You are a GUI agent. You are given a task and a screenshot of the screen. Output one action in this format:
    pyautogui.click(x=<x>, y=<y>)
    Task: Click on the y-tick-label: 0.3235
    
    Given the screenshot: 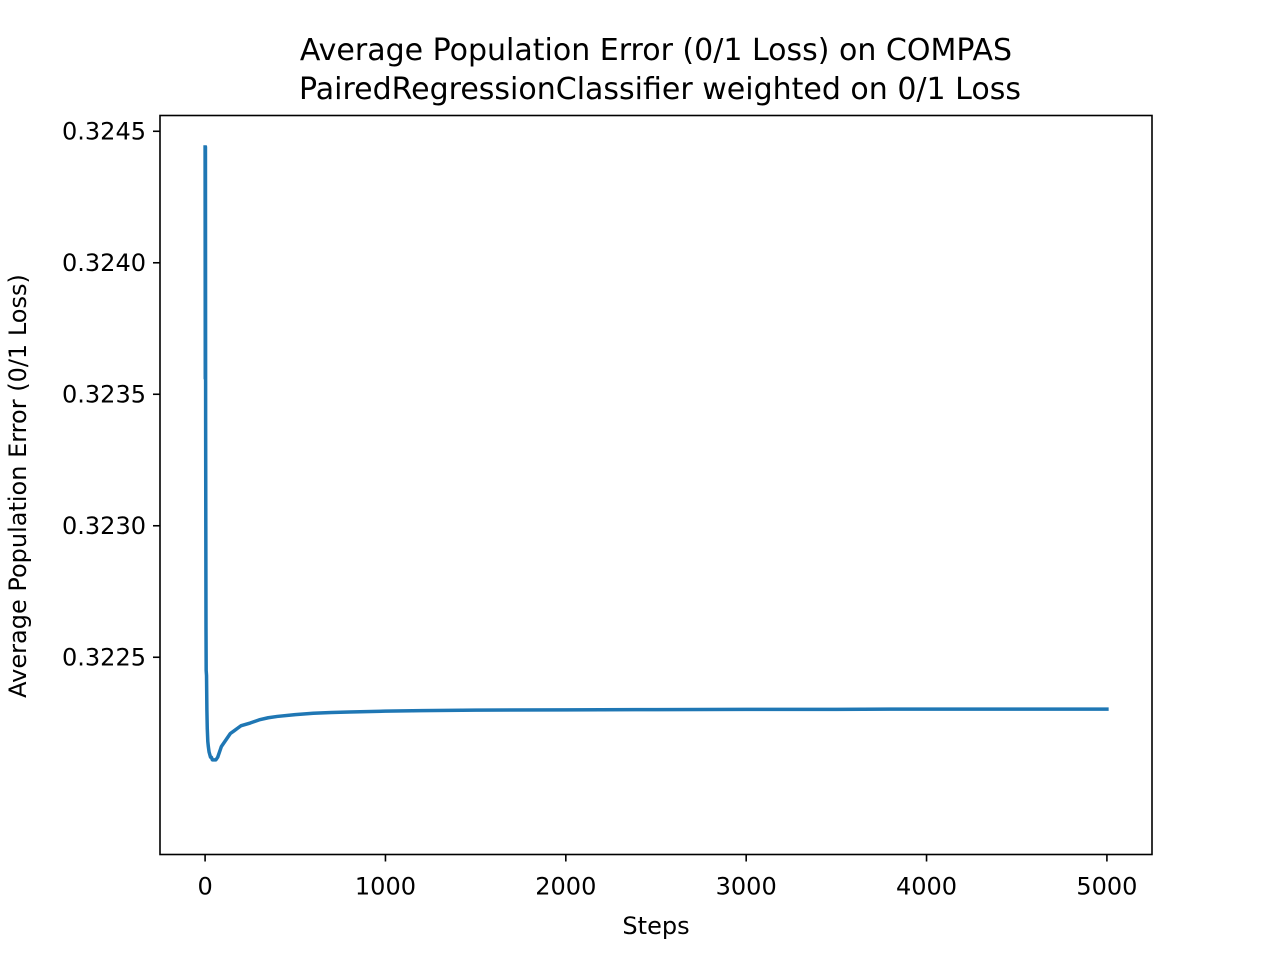 What is the action you would take?
    pyautogui.click(x=104, y=394)
    